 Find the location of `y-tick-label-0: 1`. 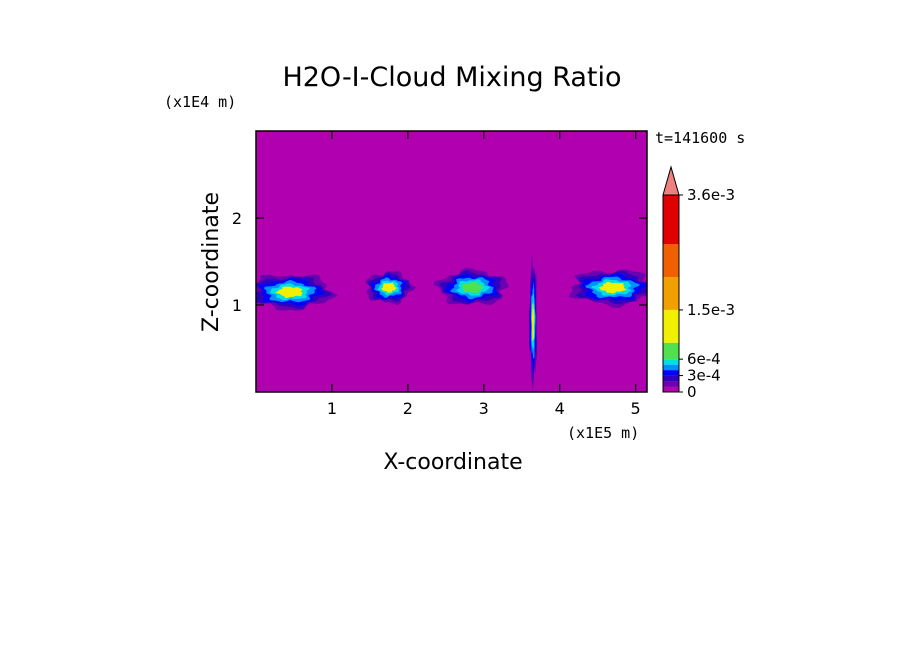

y-tick-label-0: 1 is located at coordinates (237, 305).